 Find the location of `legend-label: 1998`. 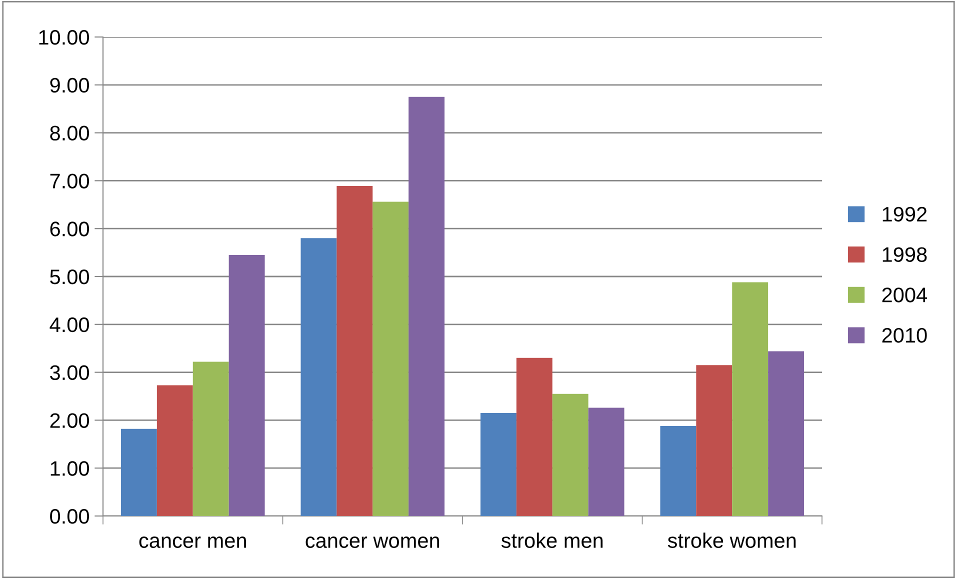

legend-label: 1998 is located at coordinates (904, 254).